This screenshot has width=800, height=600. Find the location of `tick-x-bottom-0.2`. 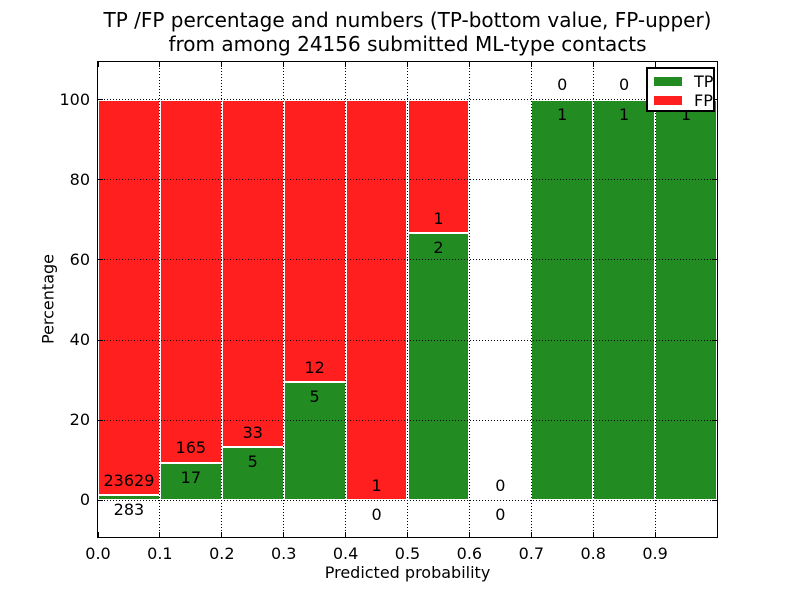

tick-x-bottom-0.2 is located at coordinates (222, 534).